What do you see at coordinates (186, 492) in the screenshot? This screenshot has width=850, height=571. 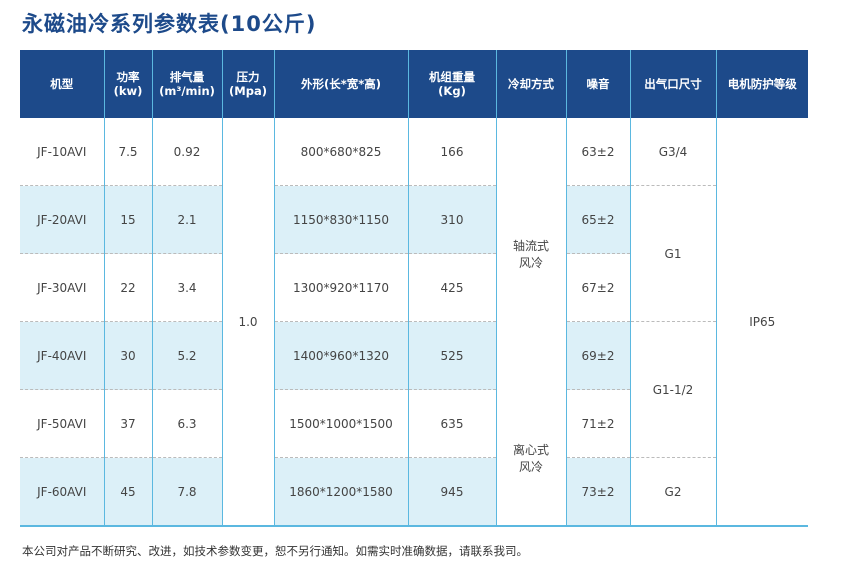 I see `cell-flow: 7.8` at bounding box center [186, 492].